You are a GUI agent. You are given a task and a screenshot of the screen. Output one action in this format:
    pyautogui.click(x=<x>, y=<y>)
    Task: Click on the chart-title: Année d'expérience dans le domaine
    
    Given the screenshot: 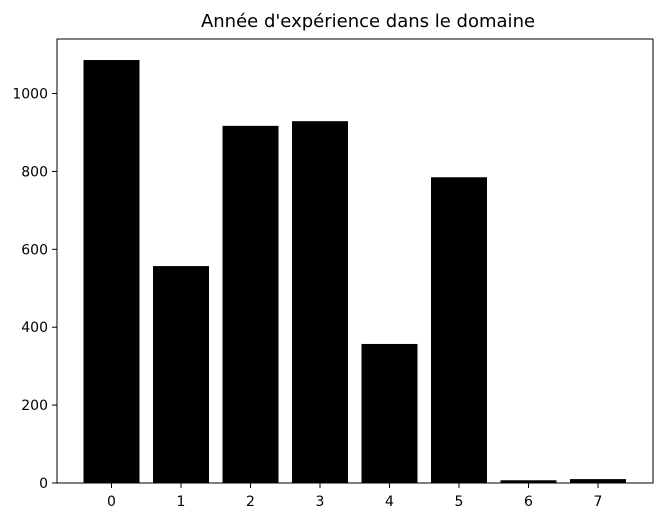 What is the action you would take?
    pyautogui.click(x=368, y=21)
    